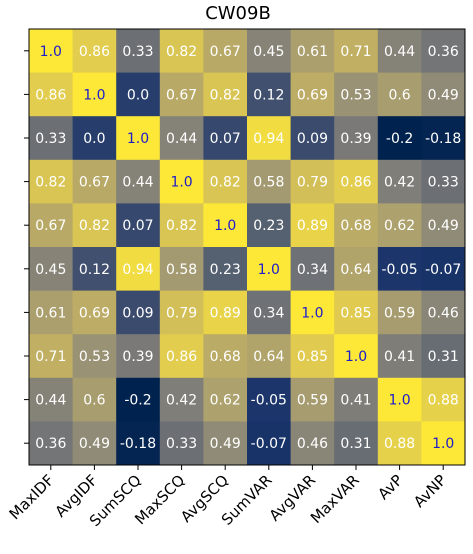 The height and width of the screenshot is (554, 473). I want to click on cell-value-label: 0.34, so click(312, 270).